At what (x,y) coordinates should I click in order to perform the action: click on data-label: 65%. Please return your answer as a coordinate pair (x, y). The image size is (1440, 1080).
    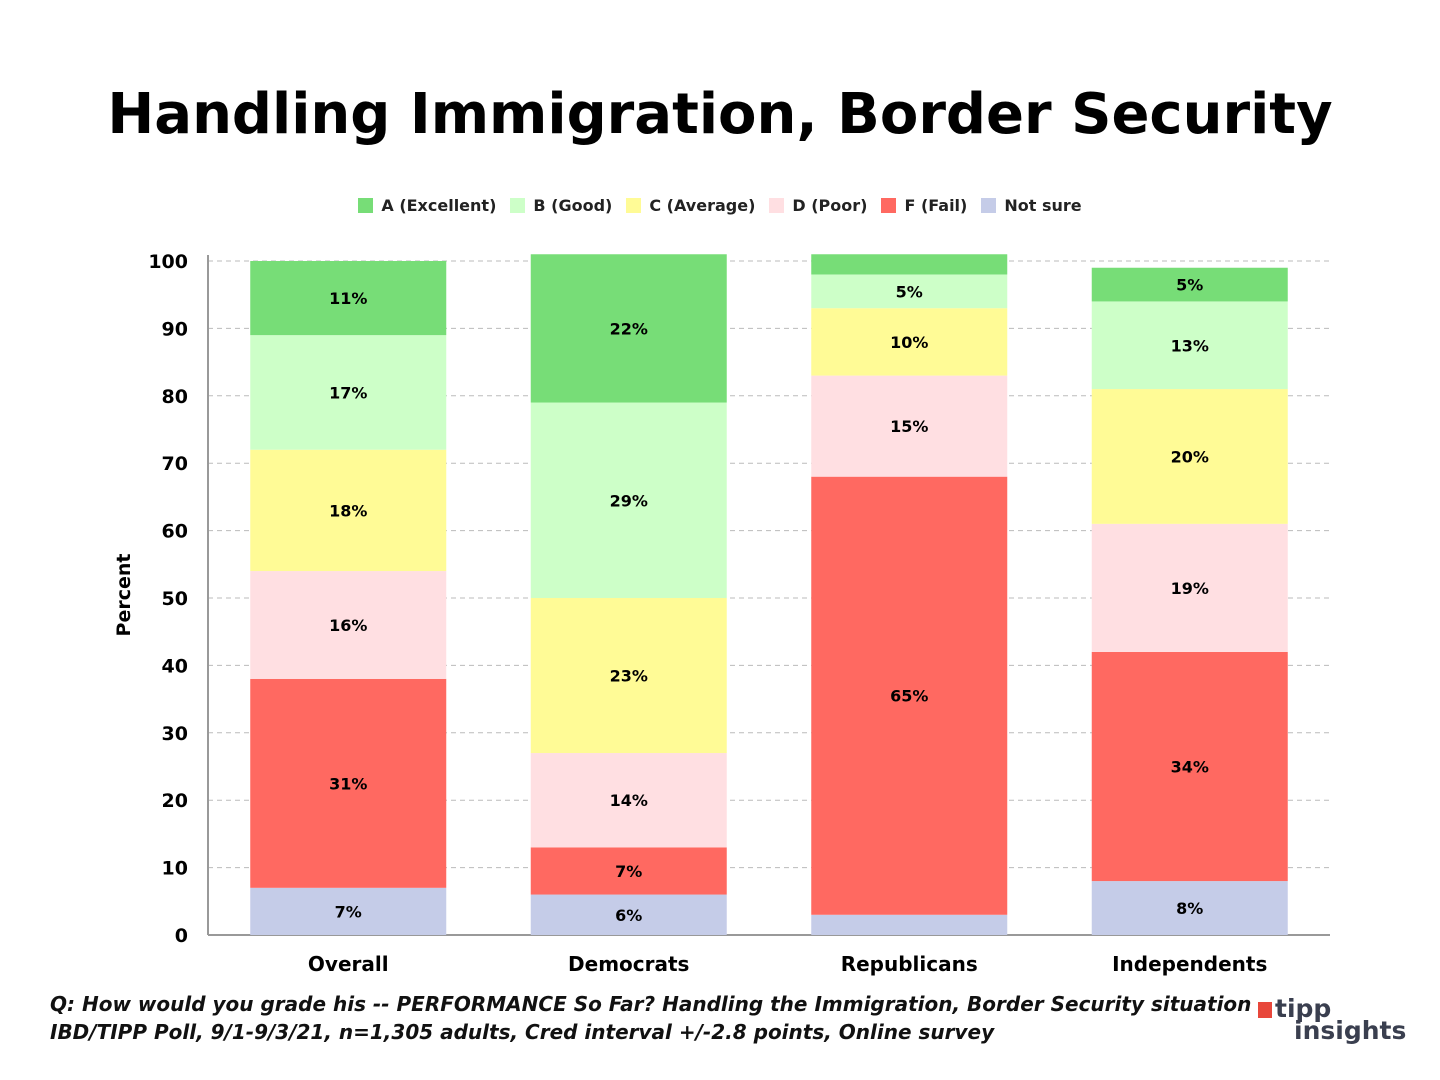
    Looking at the image, I should click on (909, 696).